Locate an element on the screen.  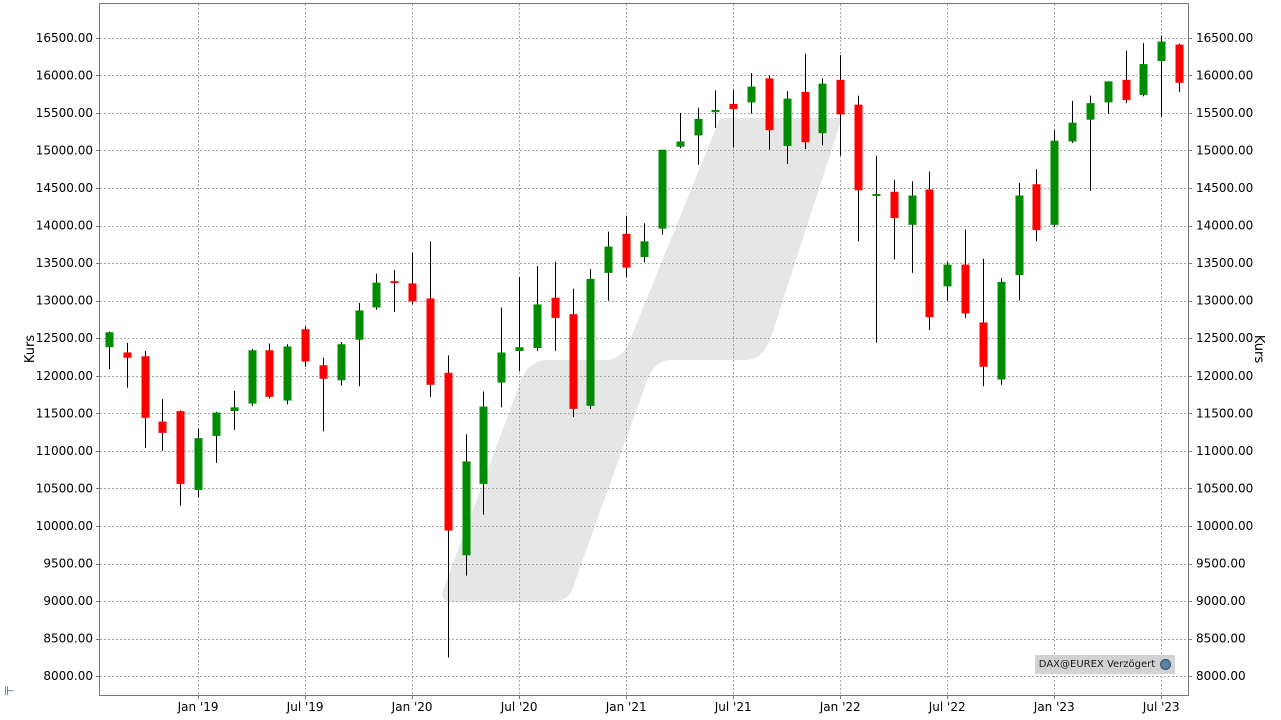
y-tick-label-left: 9500.00 is located at coordinates (68, 564).